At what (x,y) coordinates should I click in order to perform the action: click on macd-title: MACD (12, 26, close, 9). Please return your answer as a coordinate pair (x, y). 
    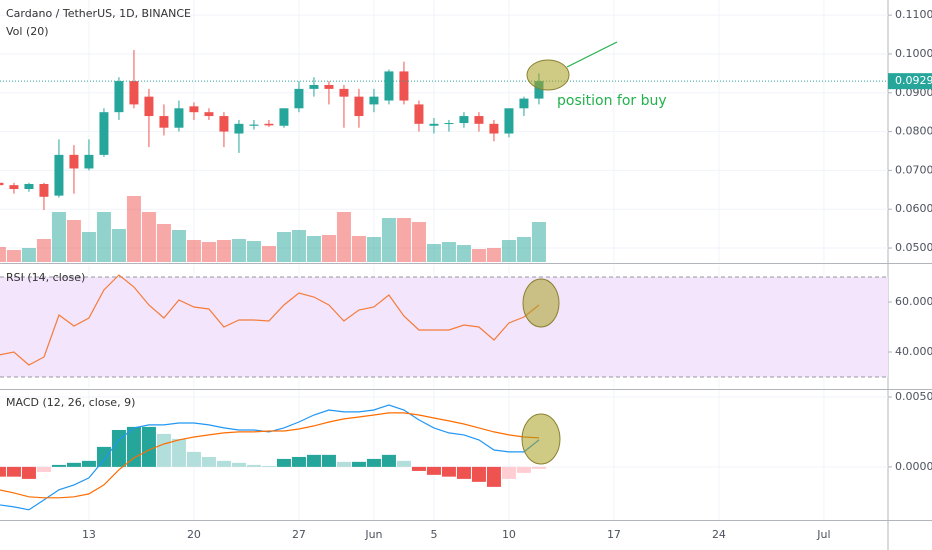
    Looking at the image, I should click on (70, 402).